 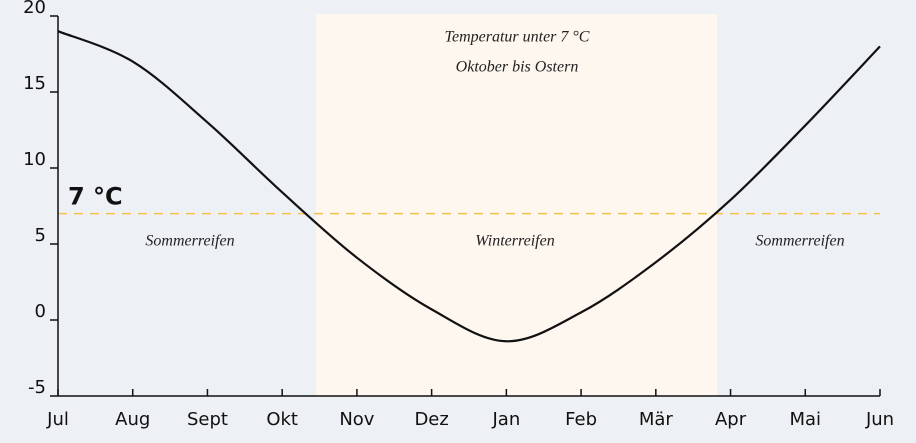 I want to click on y-tick-label: 0, so click(x=40, y=311).